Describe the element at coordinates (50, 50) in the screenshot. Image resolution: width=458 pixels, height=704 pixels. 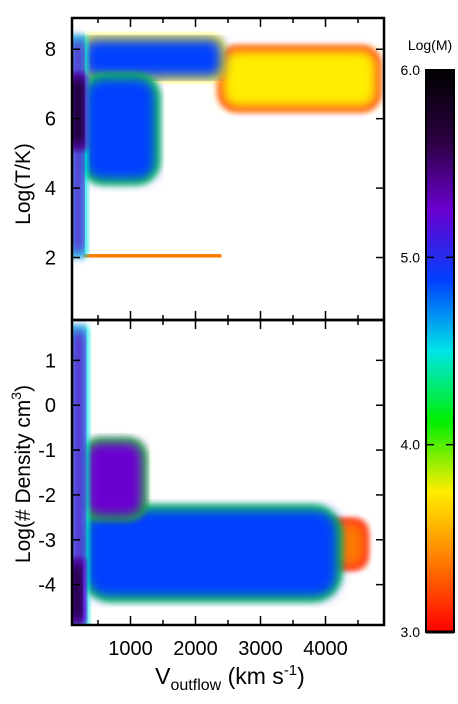
I see `y-tick-label: 8` at that location.